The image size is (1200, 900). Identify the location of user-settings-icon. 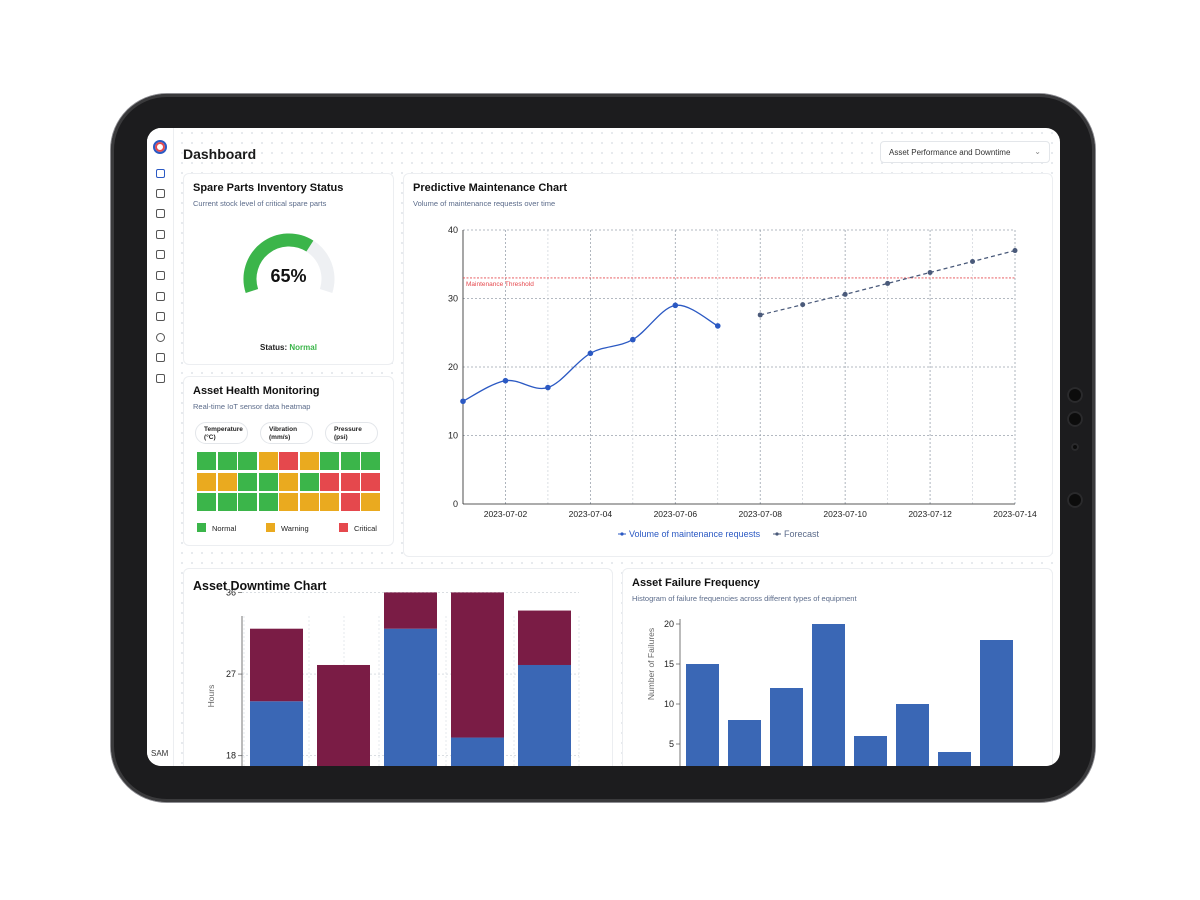
(160, 275).